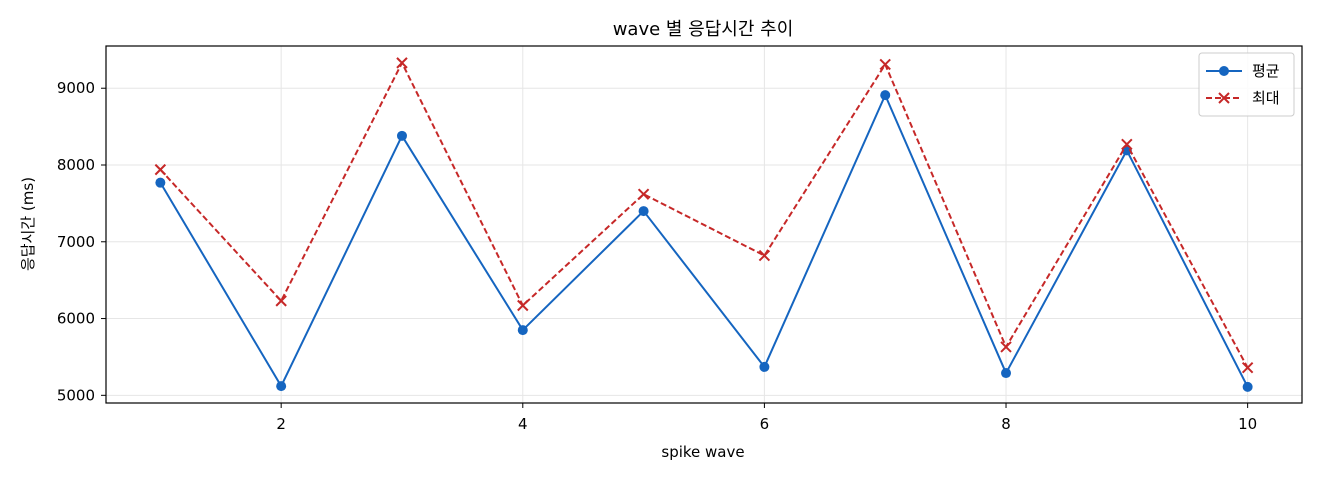 This screenshot has height=480, width=1320. What do you see at coordinates (1006, 424) in the screenshot?
I see `x-tick-label: 8` at bounding box center [1006, 424].